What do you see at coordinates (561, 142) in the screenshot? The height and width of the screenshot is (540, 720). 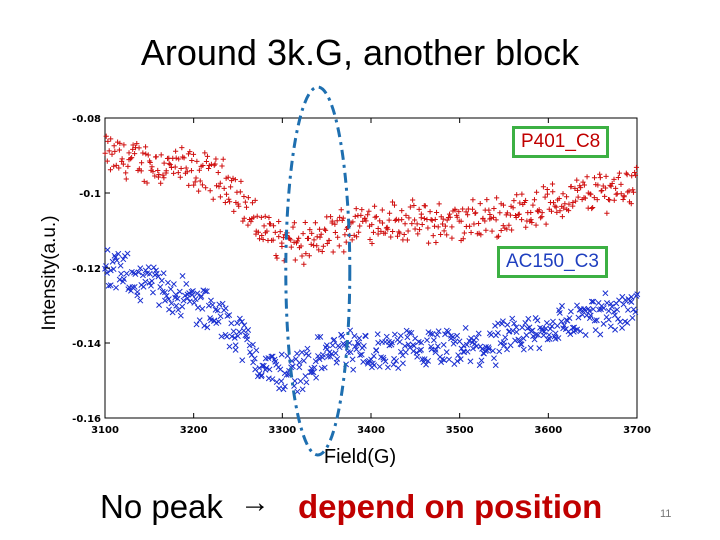 I see `legend-p401: P401_C8` at bounding box center [561, 142].